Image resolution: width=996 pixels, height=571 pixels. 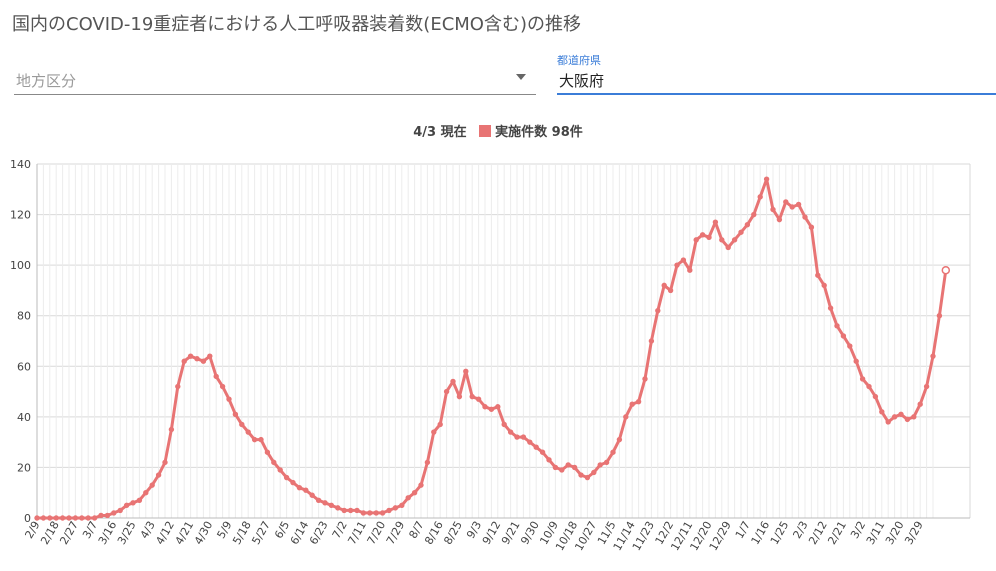 I want to click on region-select: 地方区分, so click(x=275, y=76).